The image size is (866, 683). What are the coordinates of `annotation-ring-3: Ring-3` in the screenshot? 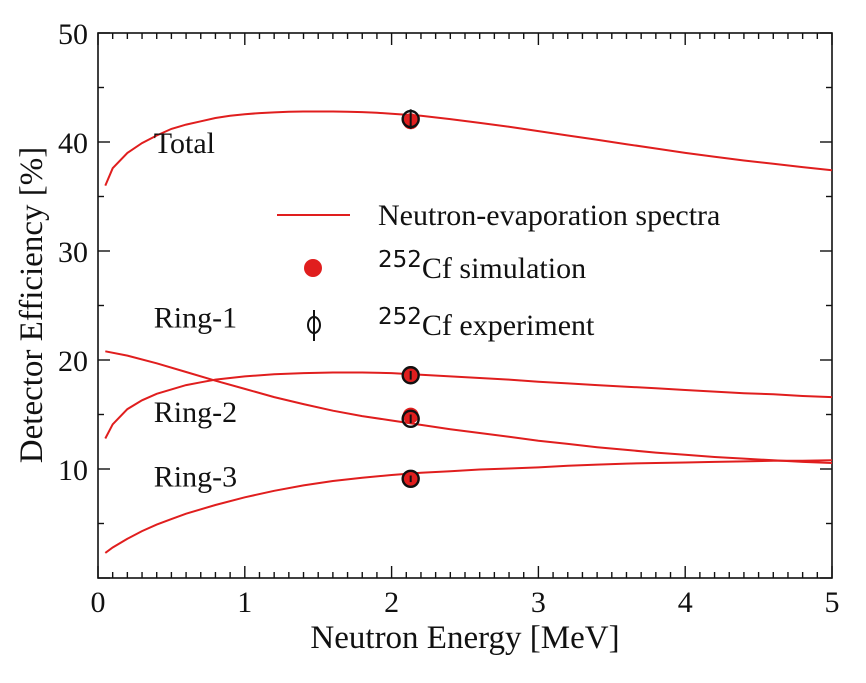 It's located at (195, 476).